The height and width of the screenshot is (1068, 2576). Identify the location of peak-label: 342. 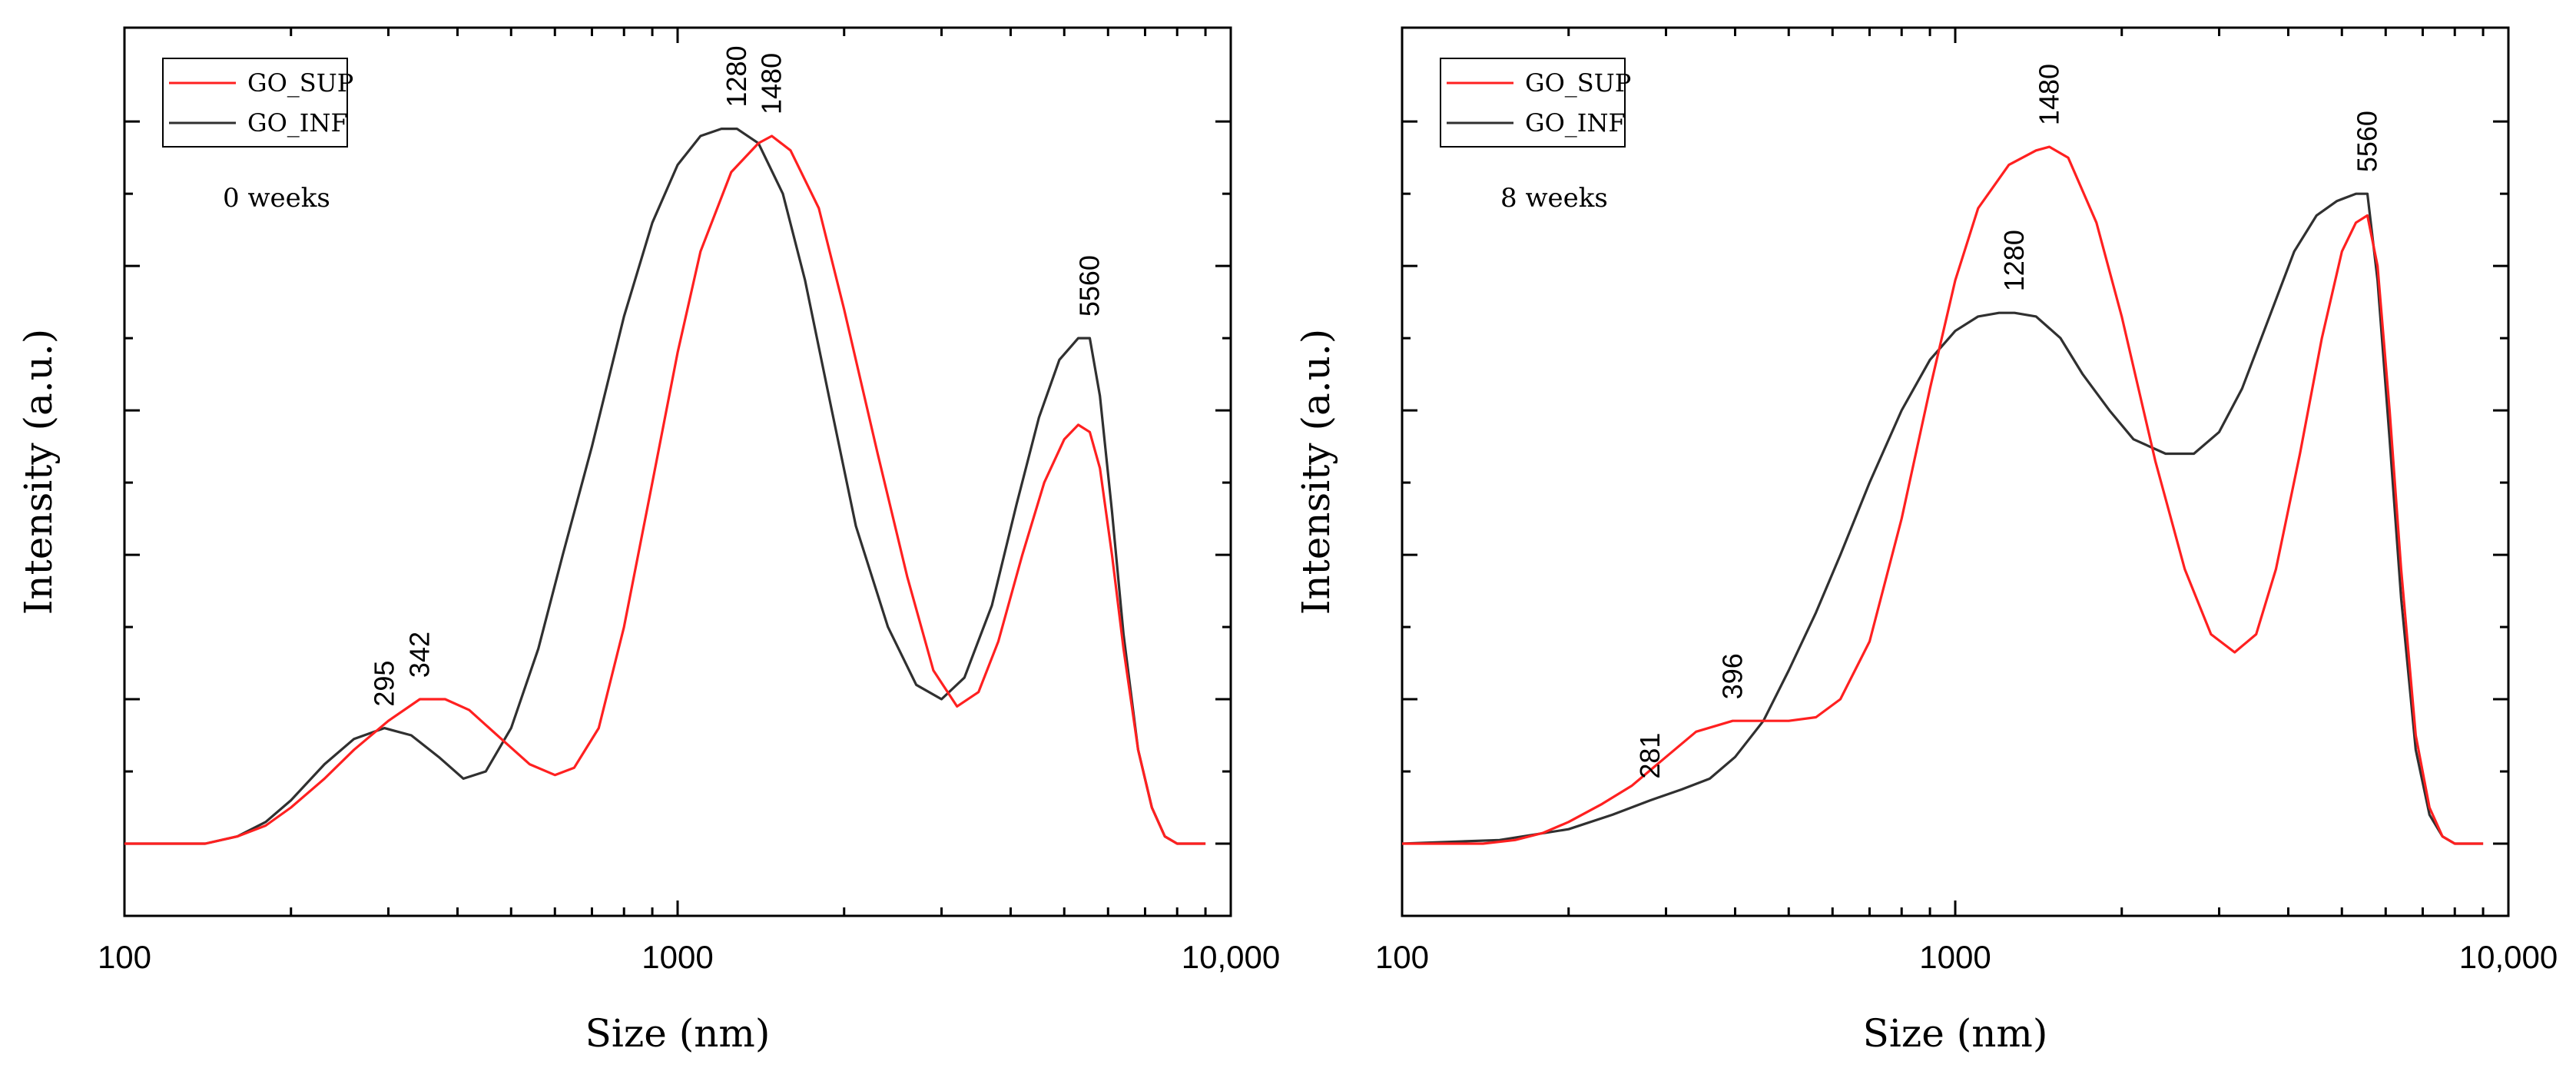
(419, 655).